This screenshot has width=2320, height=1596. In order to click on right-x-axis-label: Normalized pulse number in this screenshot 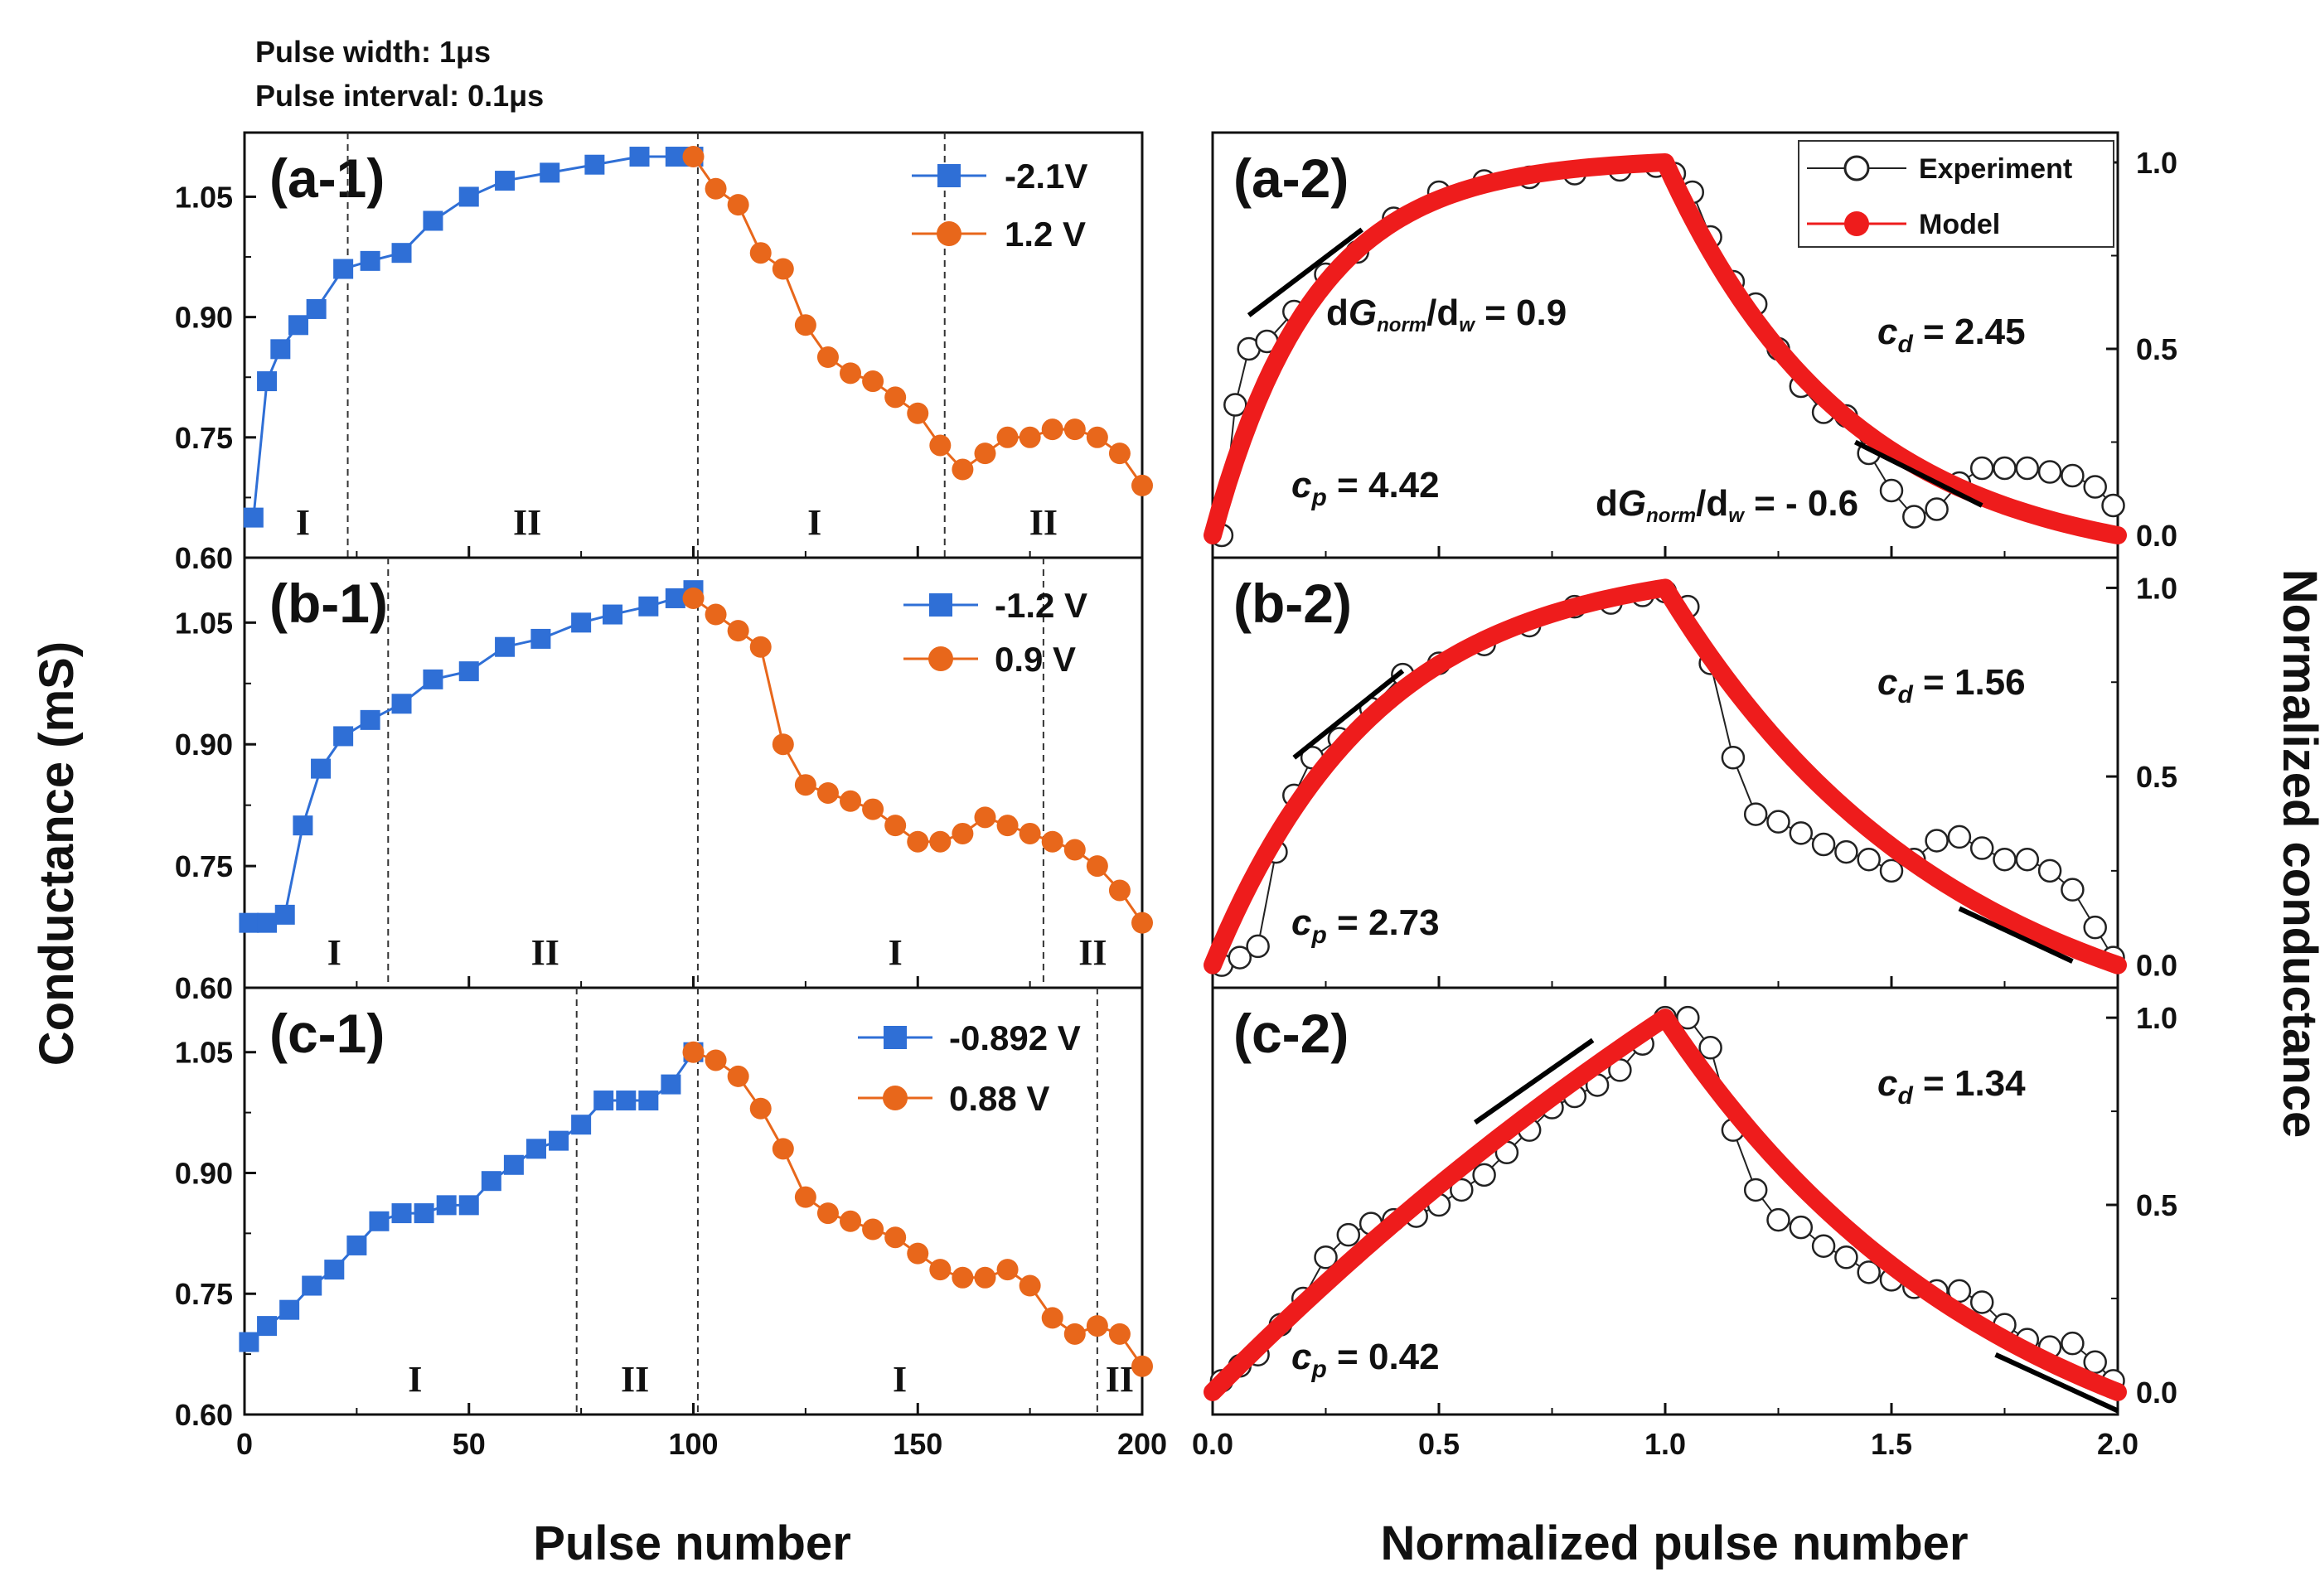, I will do `click(1674, 1543)`.